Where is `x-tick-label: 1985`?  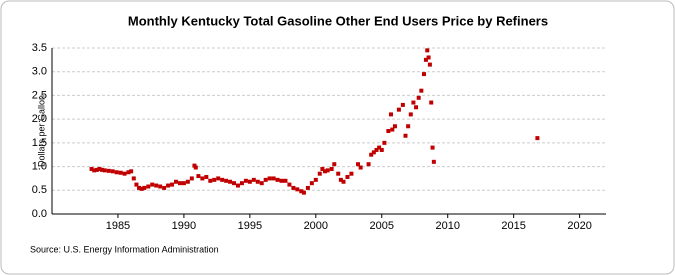 x-tick-label: 1985 is located at coordinates (118, 226).